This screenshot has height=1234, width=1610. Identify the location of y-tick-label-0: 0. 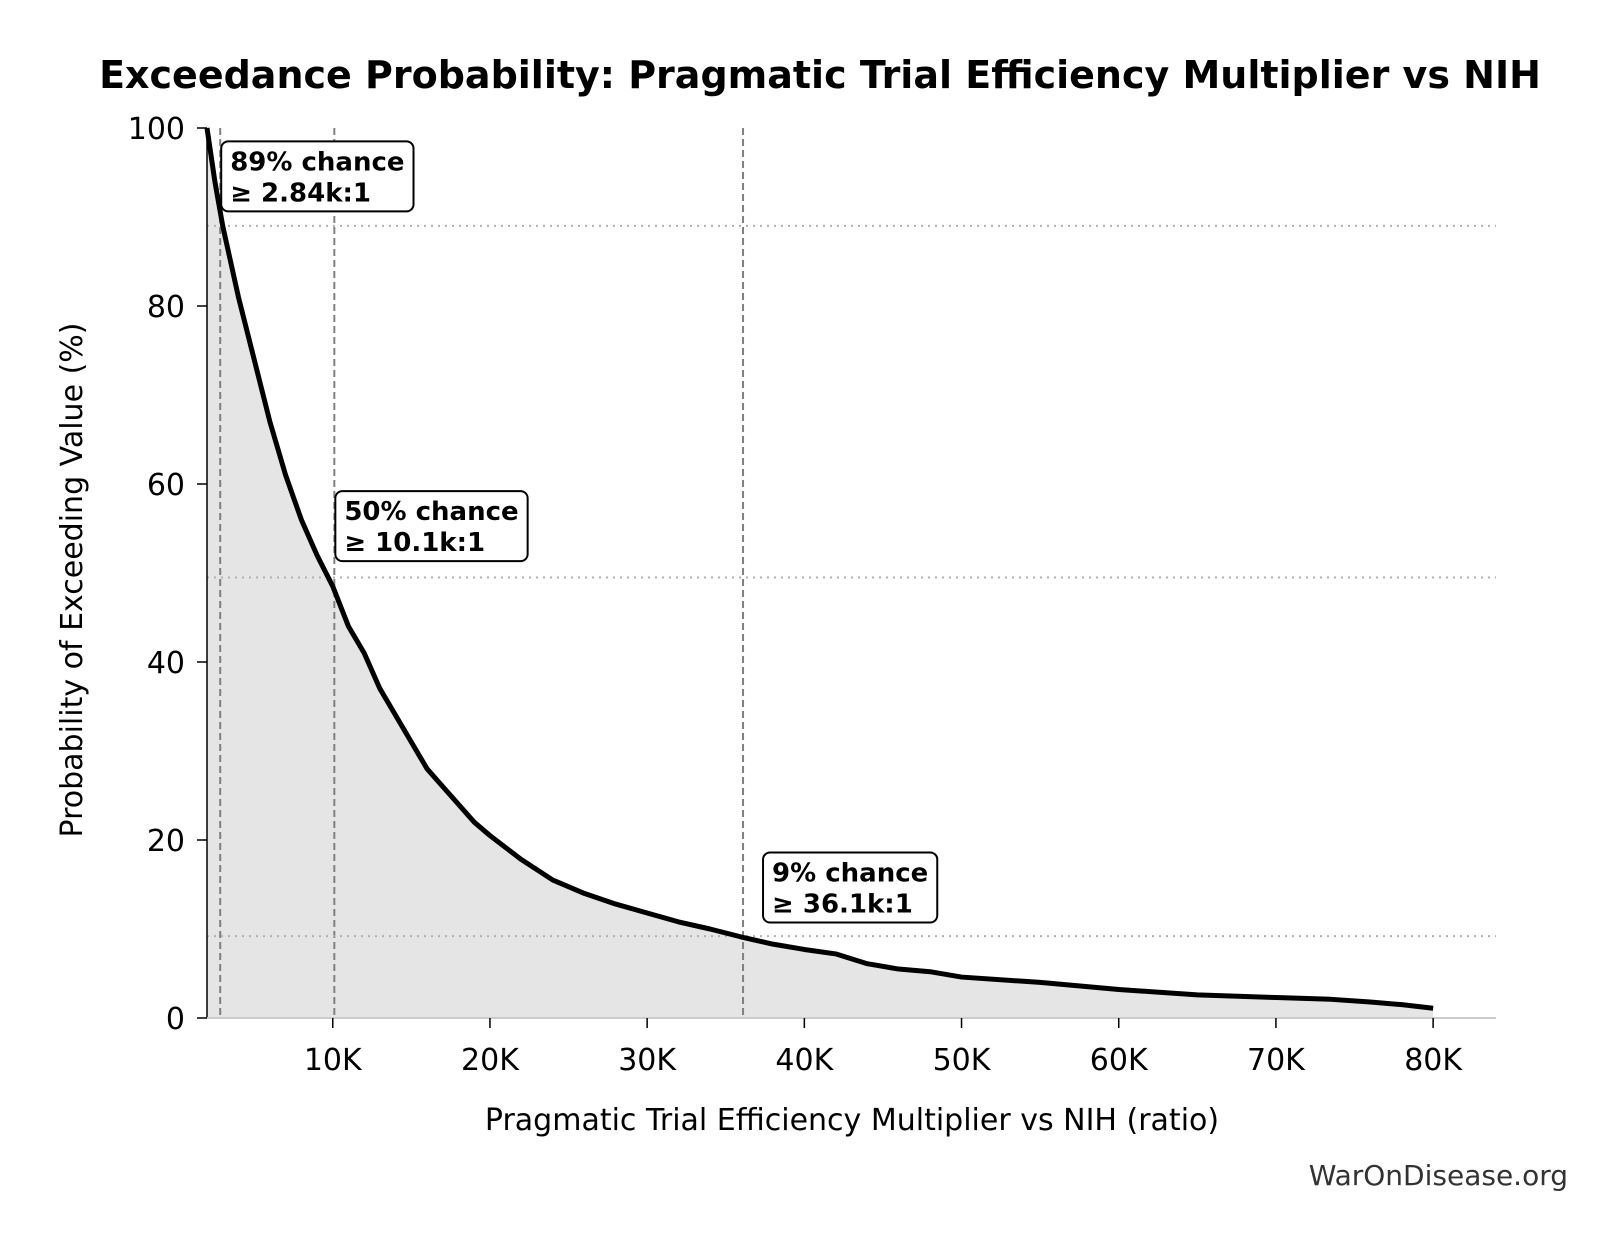
(175, 1019).